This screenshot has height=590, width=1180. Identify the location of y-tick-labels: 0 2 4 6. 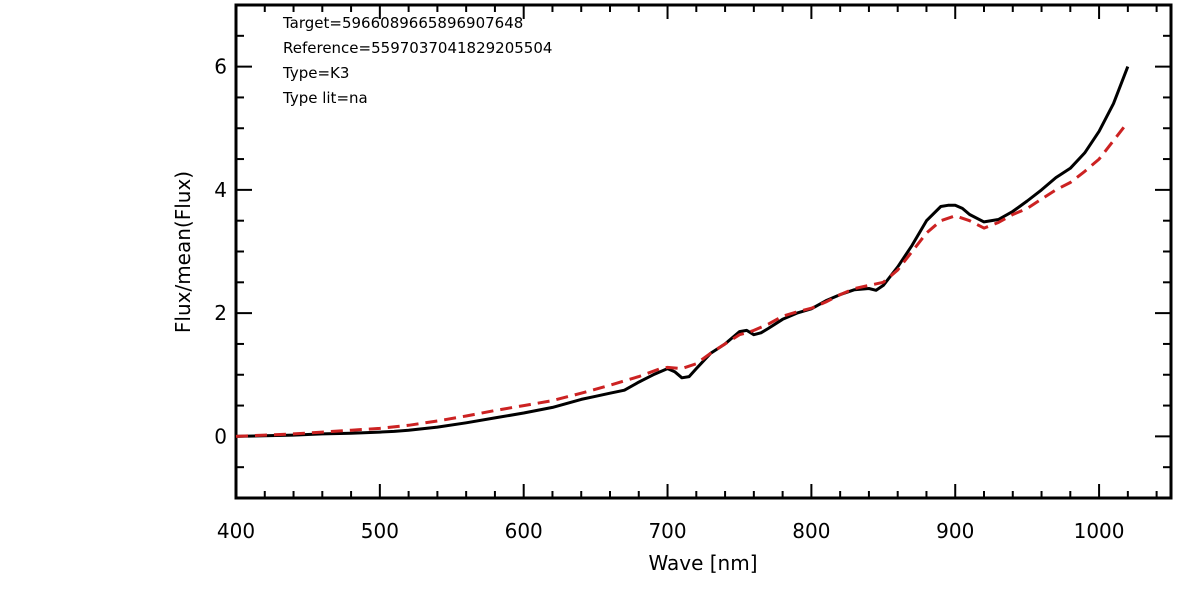
(220, 252).